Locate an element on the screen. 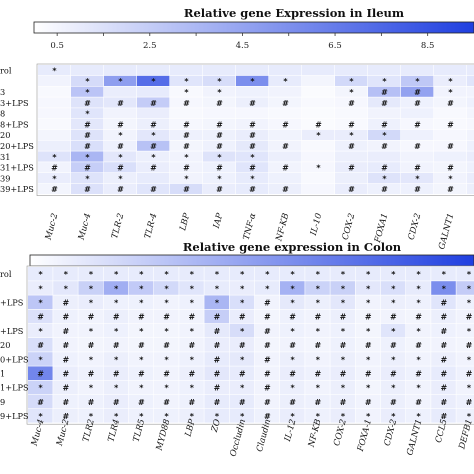  colon-column-label: ZO is located at coordinates (216, 426).